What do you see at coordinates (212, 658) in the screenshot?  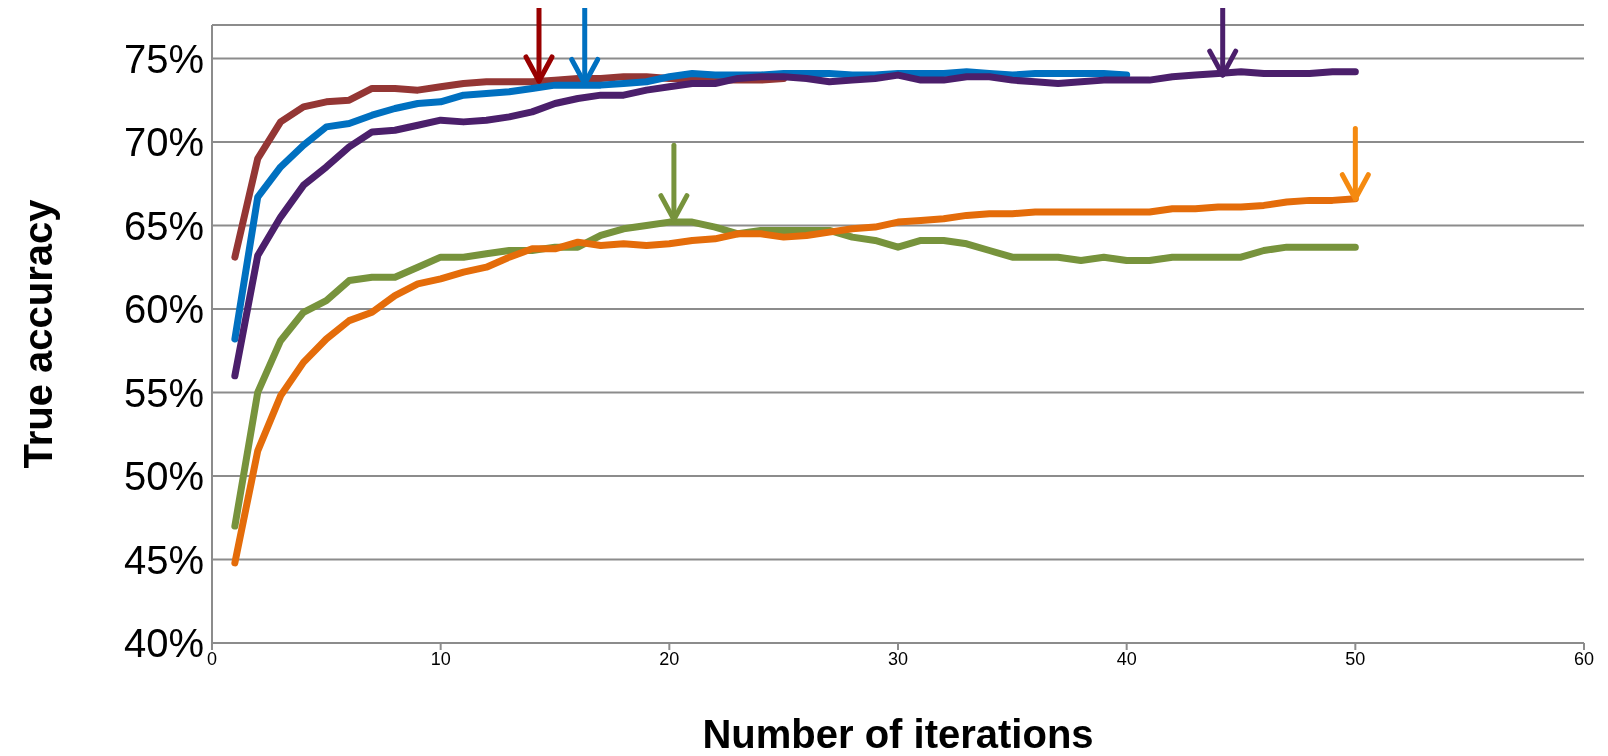 I see `x-tick-label: 0` at bounding box center [212, 658].